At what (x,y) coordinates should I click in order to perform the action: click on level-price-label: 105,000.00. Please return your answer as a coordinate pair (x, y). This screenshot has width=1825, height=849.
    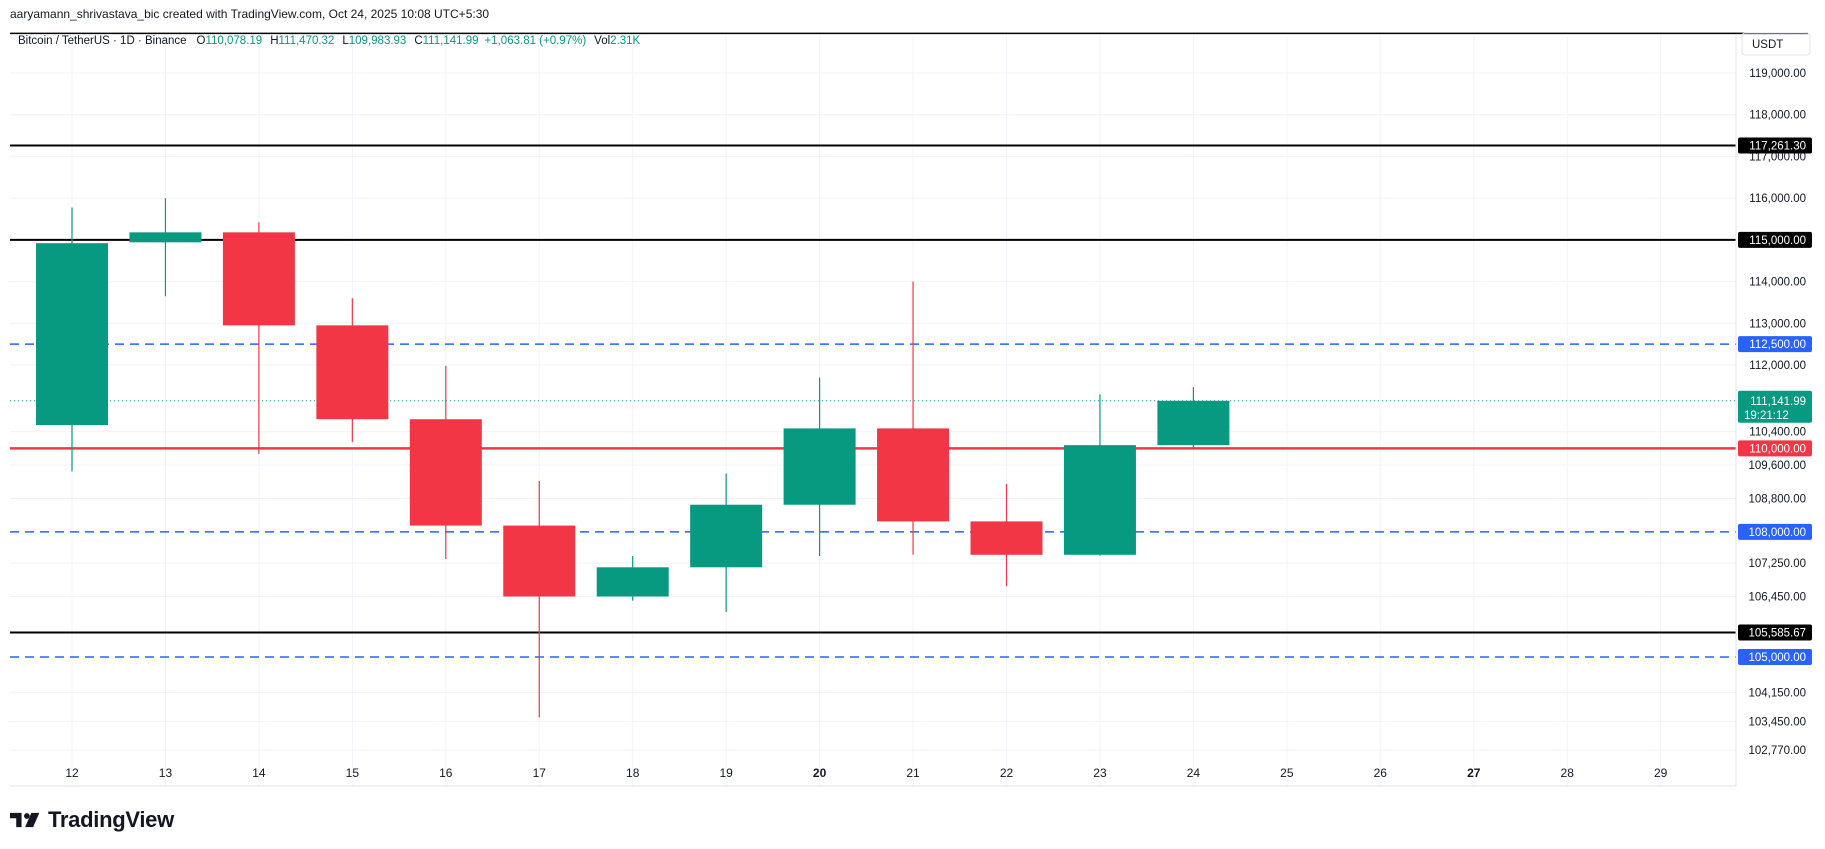
    Looking at the image, I should click on (1777, 658).